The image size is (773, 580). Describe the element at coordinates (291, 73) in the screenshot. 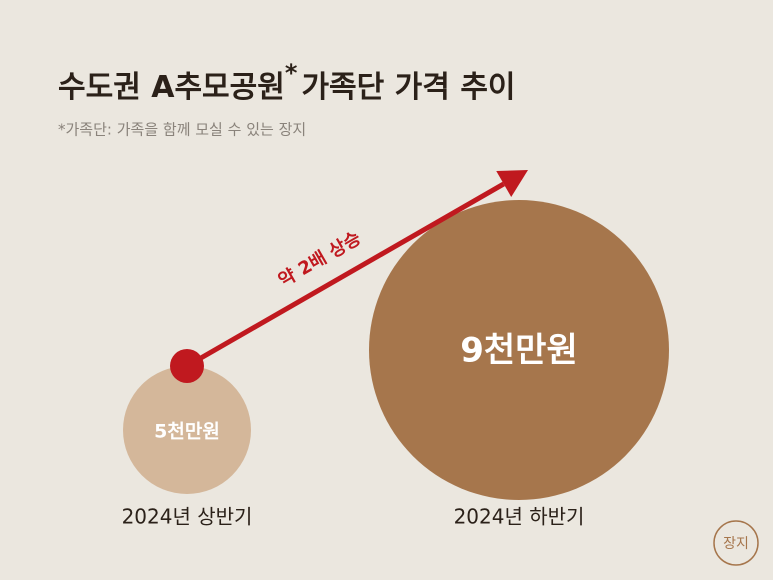

I see `title-mark: *` at that location.